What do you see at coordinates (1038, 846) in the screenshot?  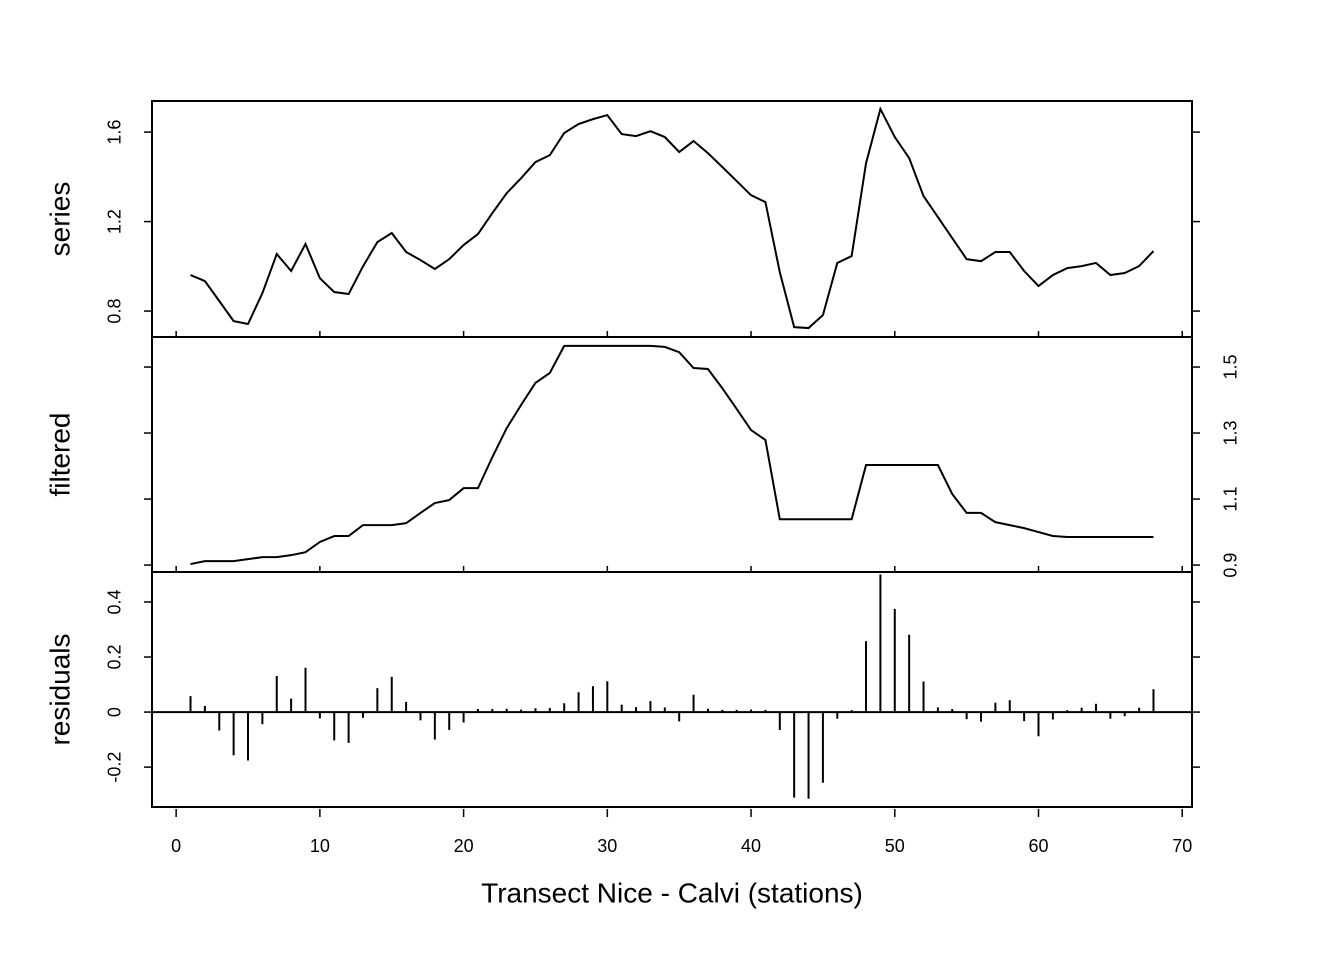 I see `x-tick-label: 60` at bounding box center [1038, 846].